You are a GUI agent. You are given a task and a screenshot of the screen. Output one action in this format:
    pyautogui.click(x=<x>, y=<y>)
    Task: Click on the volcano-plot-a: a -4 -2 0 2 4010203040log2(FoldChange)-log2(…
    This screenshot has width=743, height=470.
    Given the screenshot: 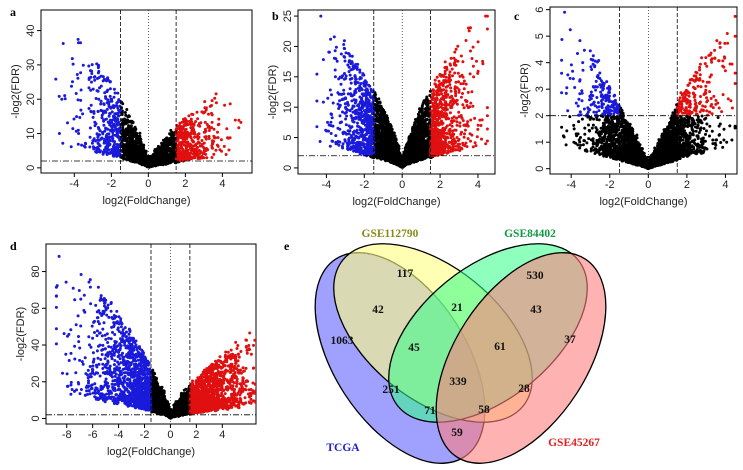 What is the action you would take?
    pyautogui.click(x=131, y=106)
    